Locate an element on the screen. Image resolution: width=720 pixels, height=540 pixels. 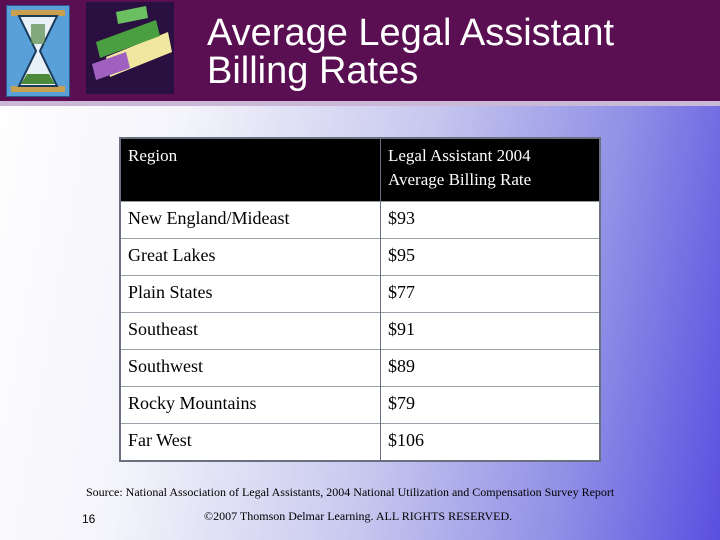
title-line-2: Billing Rates is located at coordinates (313, 71).